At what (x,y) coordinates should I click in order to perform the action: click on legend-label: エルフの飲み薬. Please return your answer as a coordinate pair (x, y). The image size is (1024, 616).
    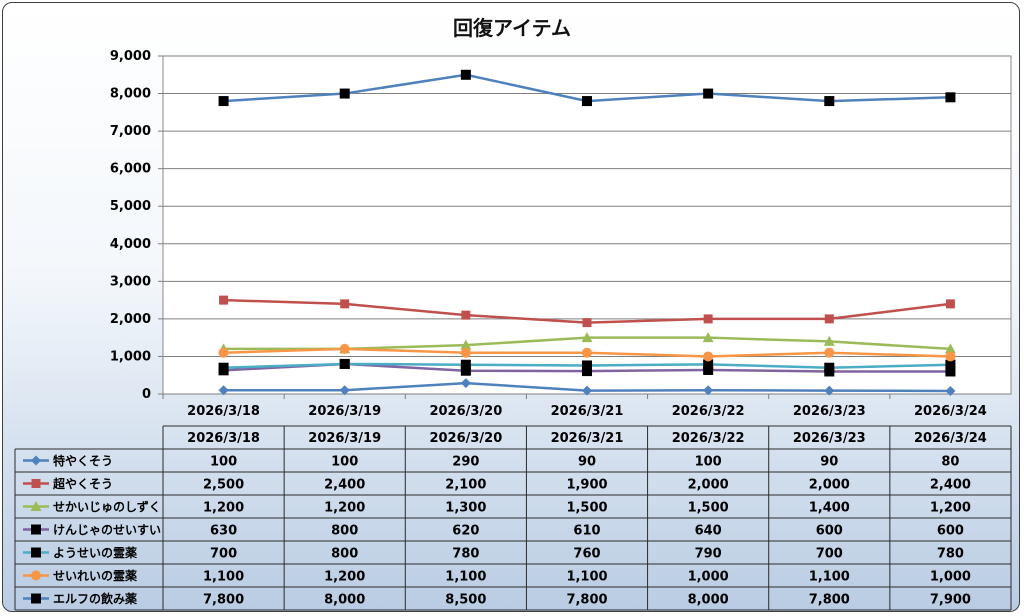
    Looking at the image, I should click on (95, 598).